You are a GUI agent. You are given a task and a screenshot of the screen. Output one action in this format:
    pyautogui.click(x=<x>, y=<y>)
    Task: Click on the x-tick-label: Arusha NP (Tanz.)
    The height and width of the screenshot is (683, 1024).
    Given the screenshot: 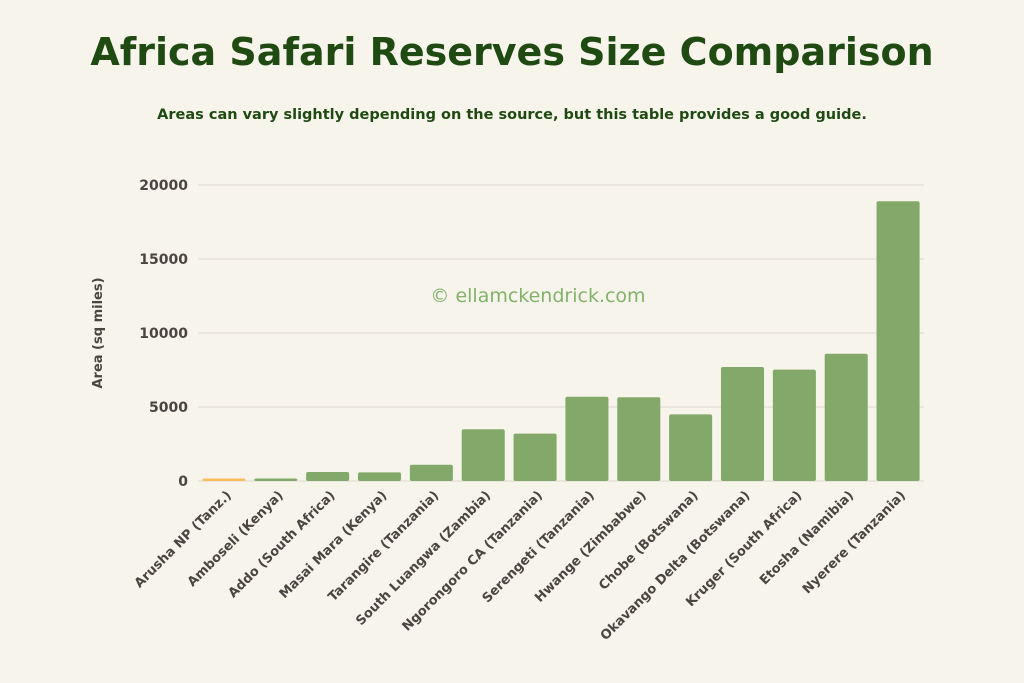 What is the action you would take?
    pyautogui.click(x=183, y=539)
    